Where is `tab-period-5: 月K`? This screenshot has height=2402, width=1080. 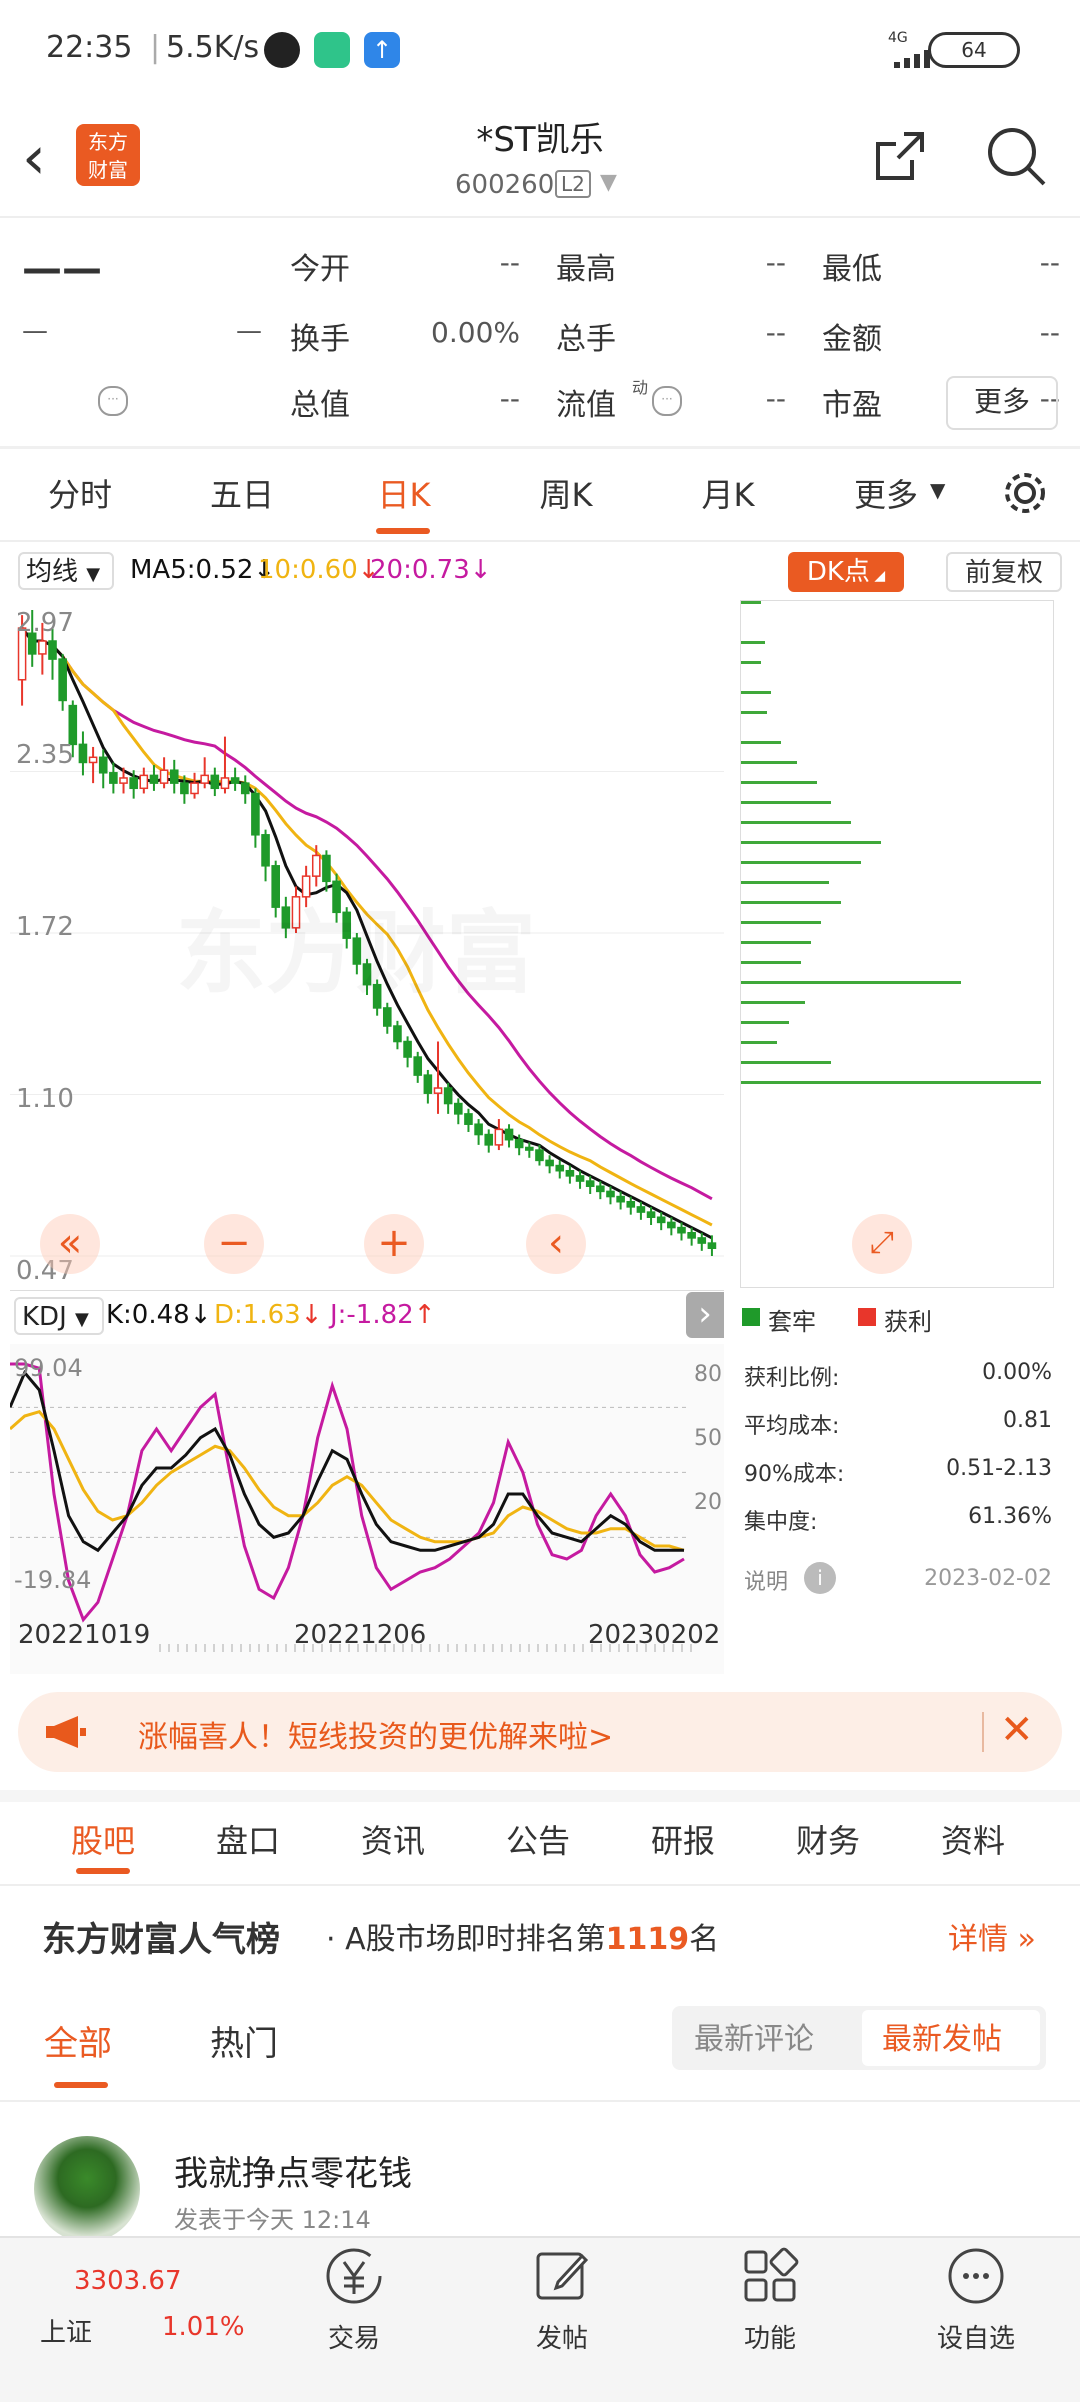
tab-period-5: 月K is located at coordinates (728, 495).